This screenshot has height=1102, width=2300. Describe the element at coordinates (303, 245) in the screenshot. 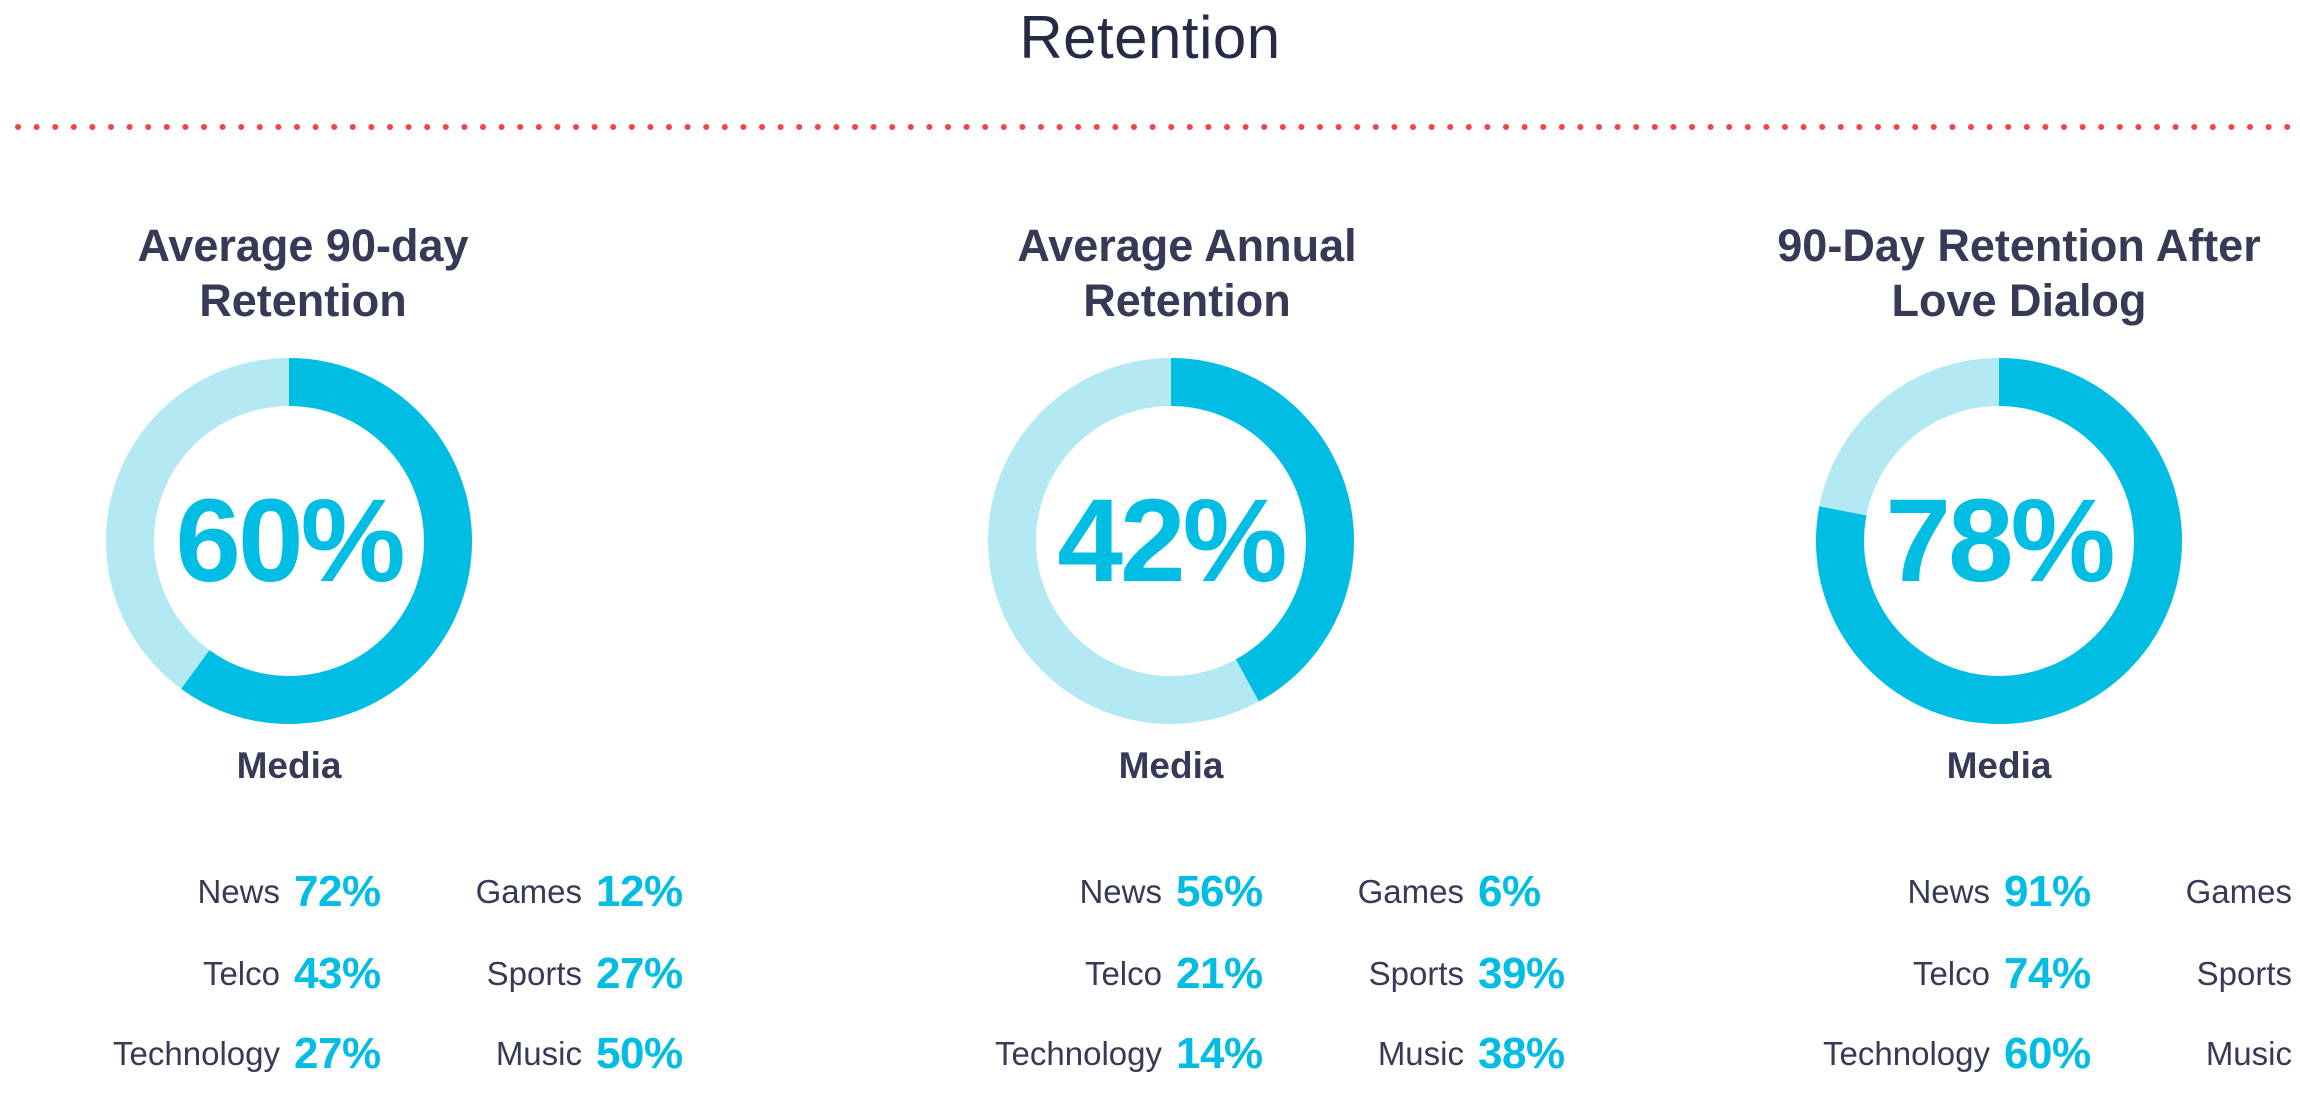

I see `chart-title-line: Average 90-day` at that location.